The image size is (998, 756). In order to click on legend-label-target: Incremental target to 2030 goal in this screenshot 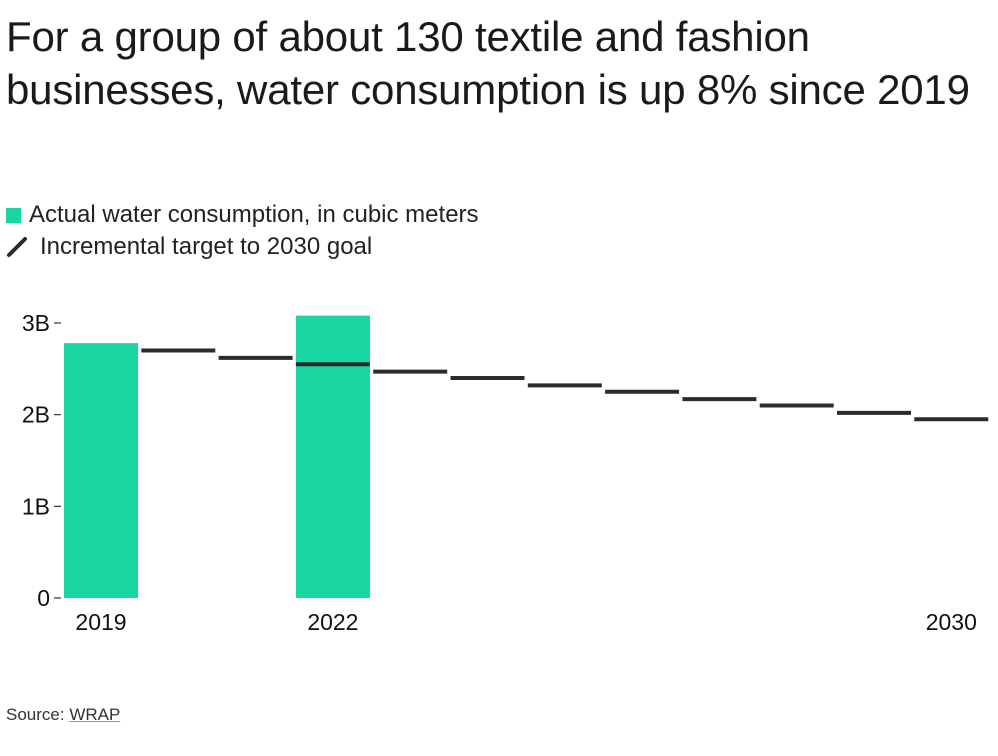, I will do `click(206, 246)`.